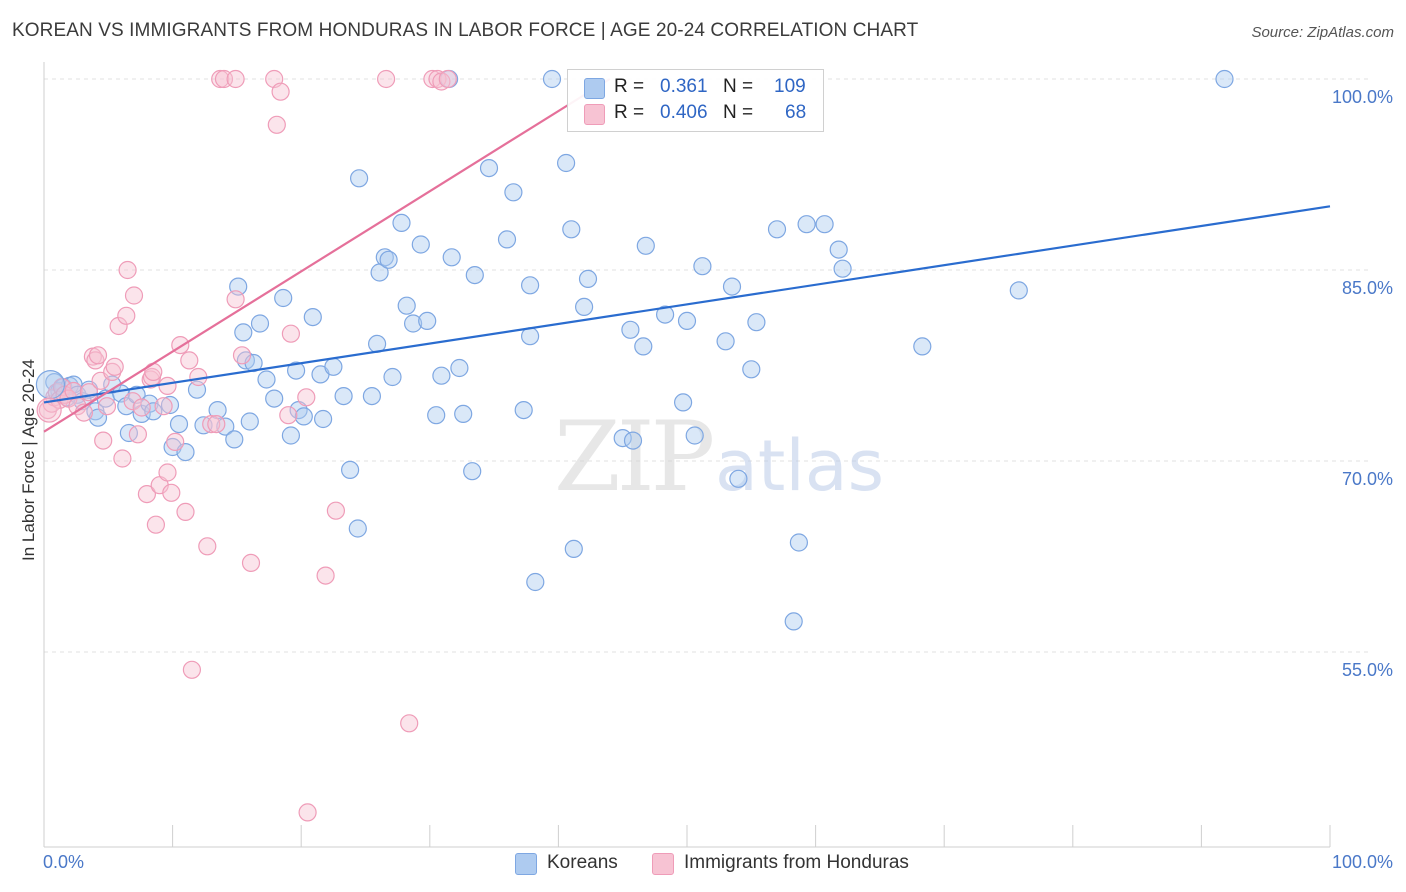  I want to click on legend-label: Koreans, so click(582, 862).